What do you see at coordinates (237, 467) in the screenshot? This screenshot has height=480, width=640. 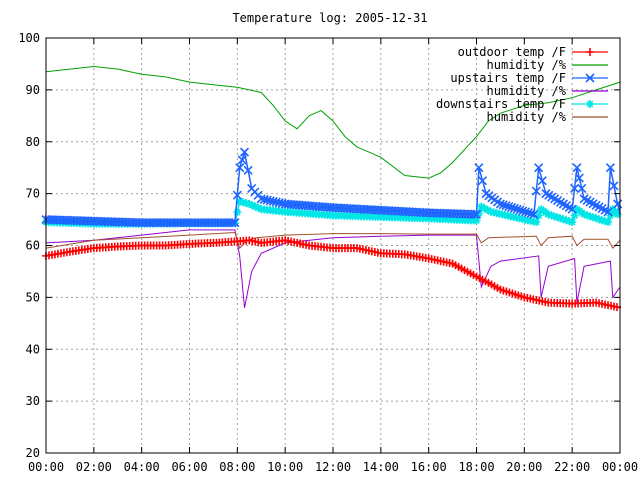 I see `x-tick-label: 08:00` at bounding box center [237, 467].